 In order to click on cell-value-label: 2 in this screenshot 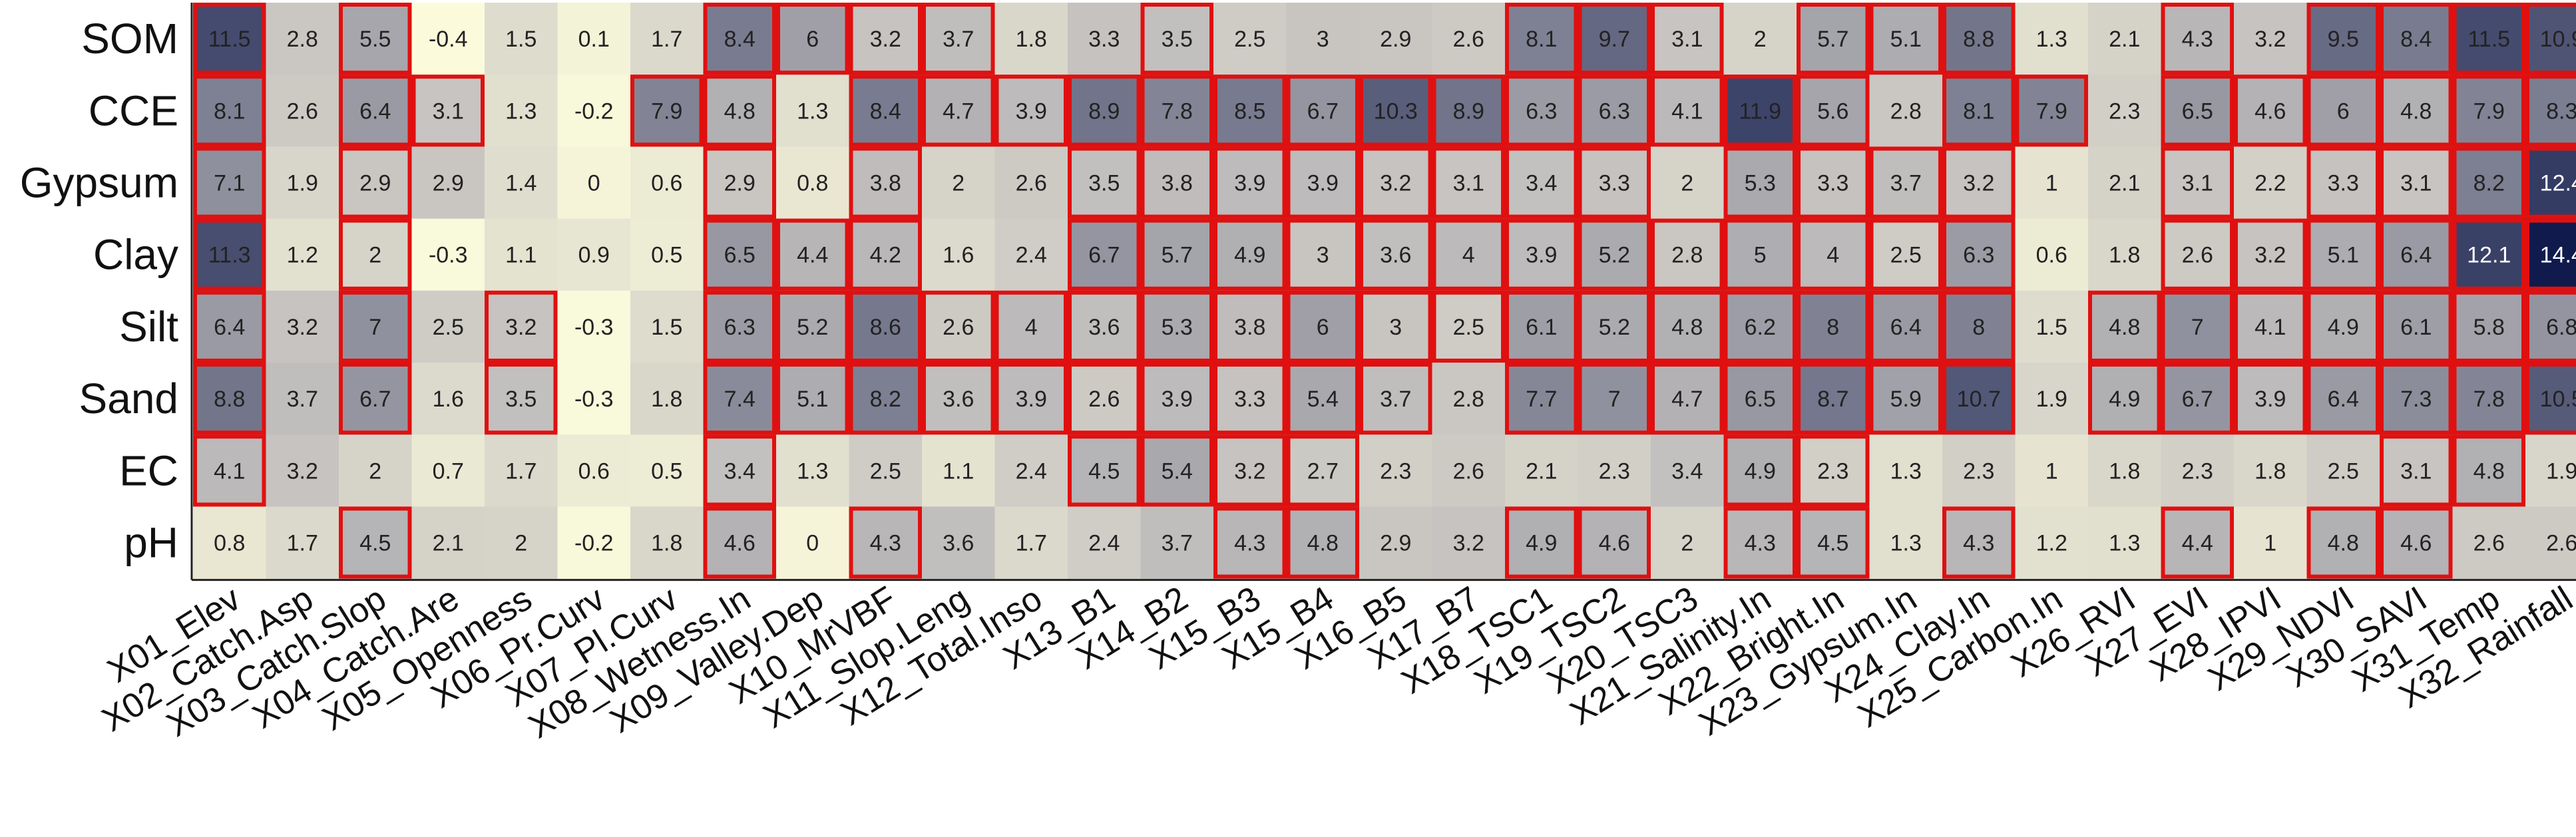, I will do `click(1687, 183)`.